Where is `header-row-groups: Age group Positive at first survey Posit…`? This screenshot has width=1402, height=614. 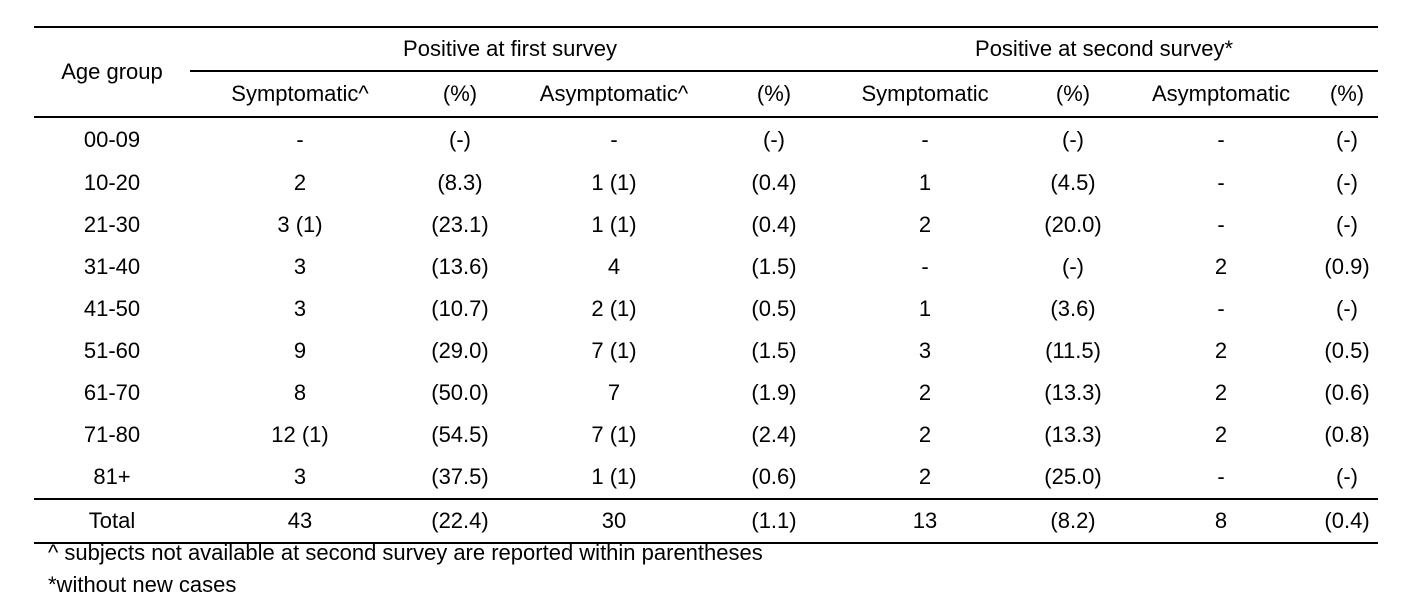
header-row-groups: Age group Positive at first survey Posit… is located at coordinates (706, 72).